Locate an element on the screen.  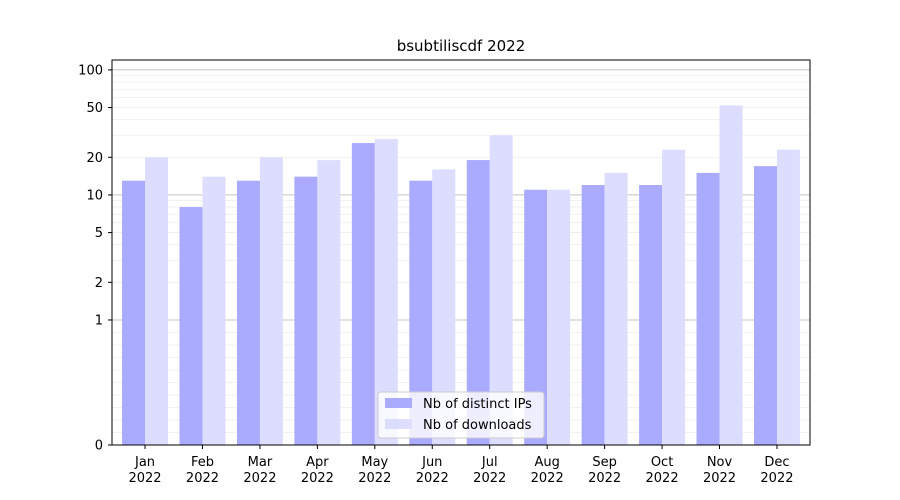
x-tick-label: May 2022 is located at coordinates (374, 470).